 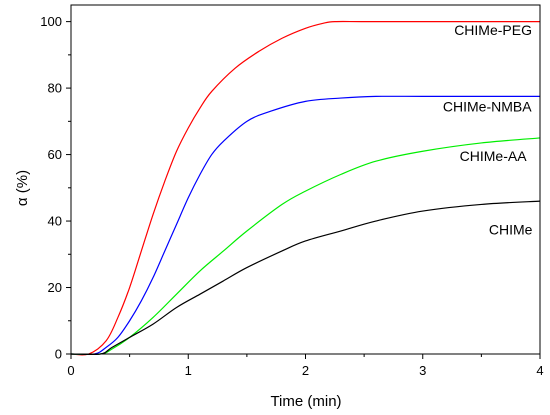 I want to click on series-label-chime-aa: CHIMe-AA, so click(x=494, y=156).